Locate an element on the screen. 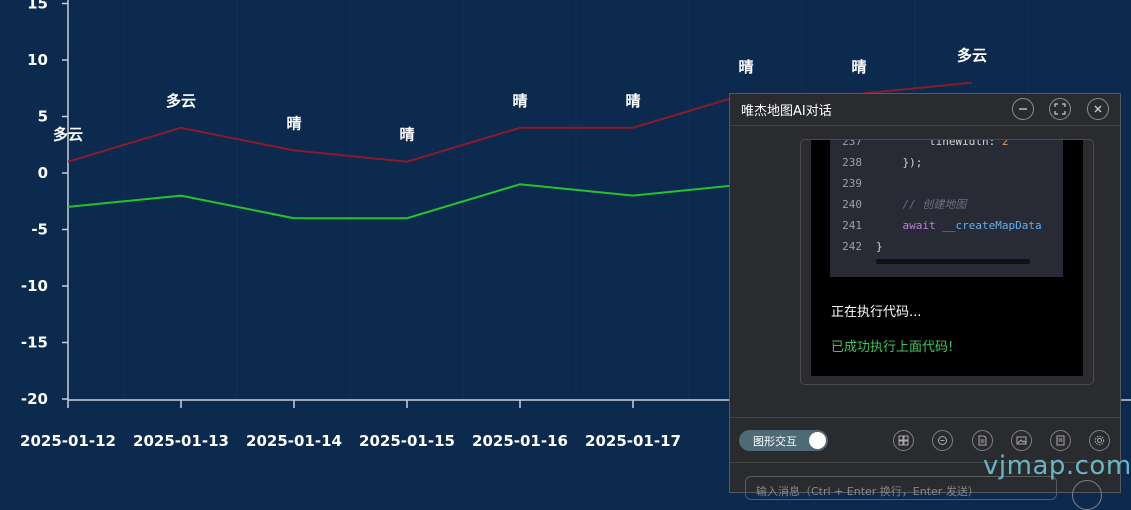  code-line: 241 await __createMapData is located at coordinates (936, 226).